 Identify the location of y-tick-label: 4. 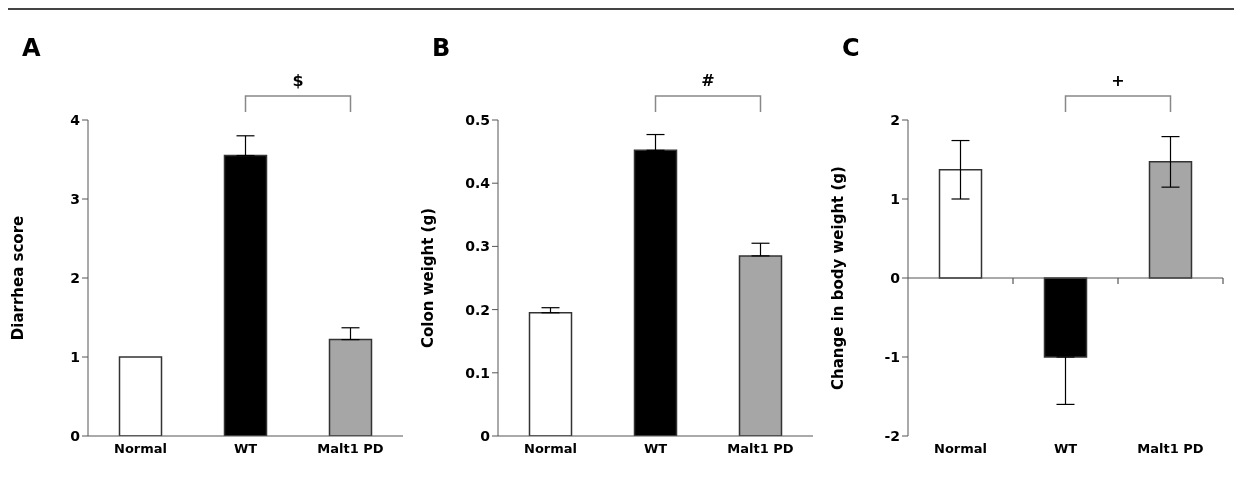
(75, 119).